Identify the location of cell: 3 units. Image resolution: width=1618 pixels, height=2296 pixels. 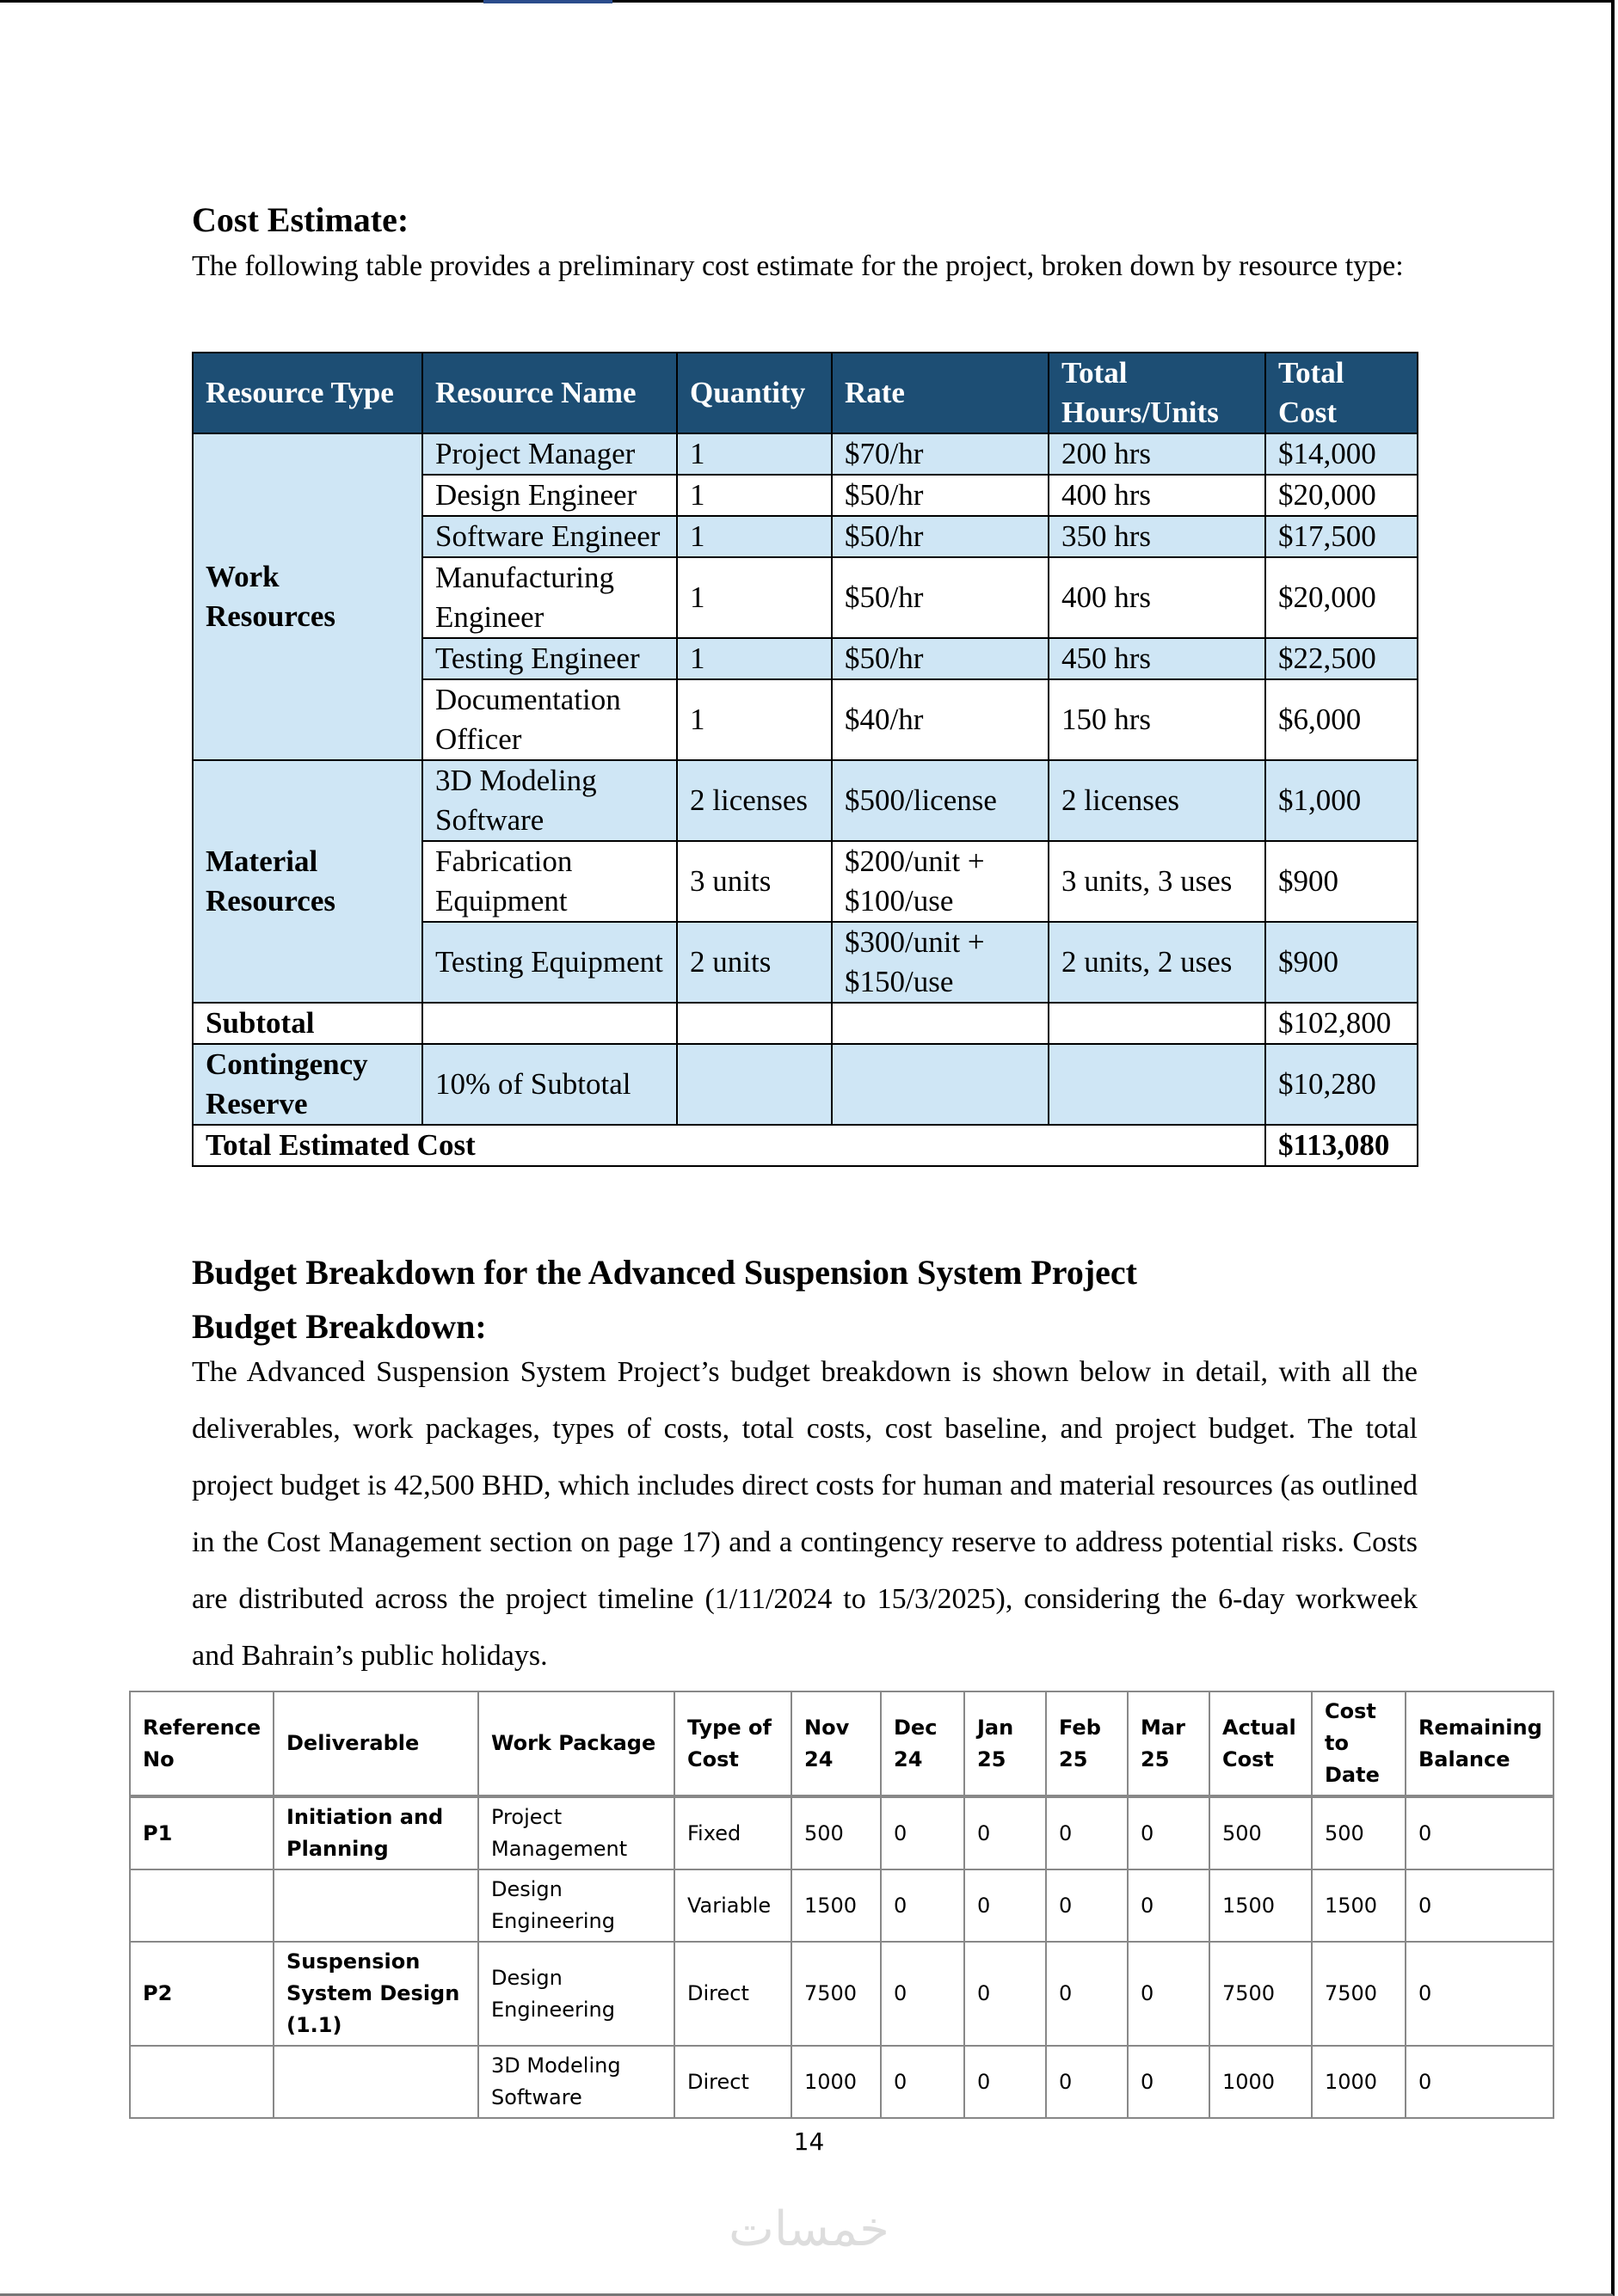
(754, 881).